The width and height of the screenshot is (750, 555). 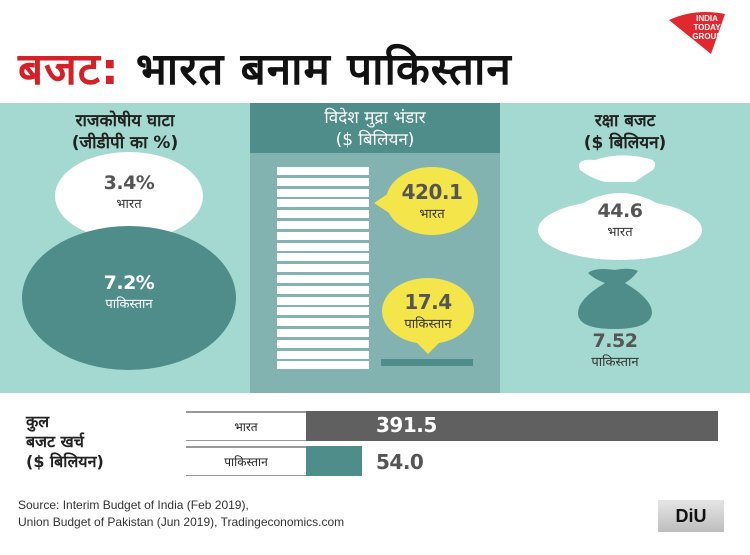 What do you see at coordinates (129, 204) in the screenshot?
I see `india-deficit-label: भारत` at bounding box center [129, 204].